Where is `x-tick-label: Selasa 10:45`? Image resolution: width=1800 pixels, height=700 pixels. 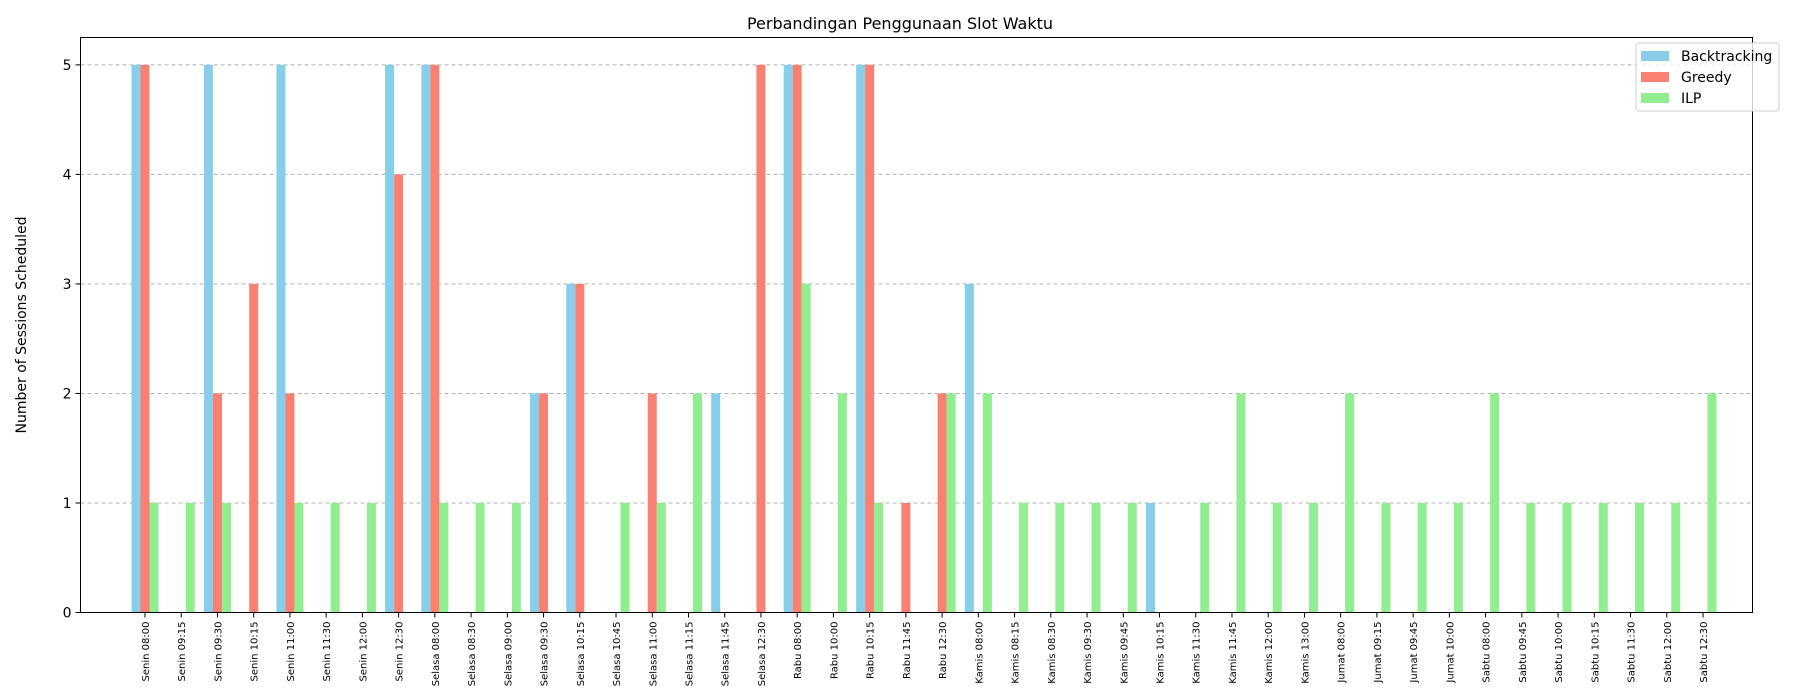
x-tick-label: Selasa 10:45 is located at coordinates (617, 654).